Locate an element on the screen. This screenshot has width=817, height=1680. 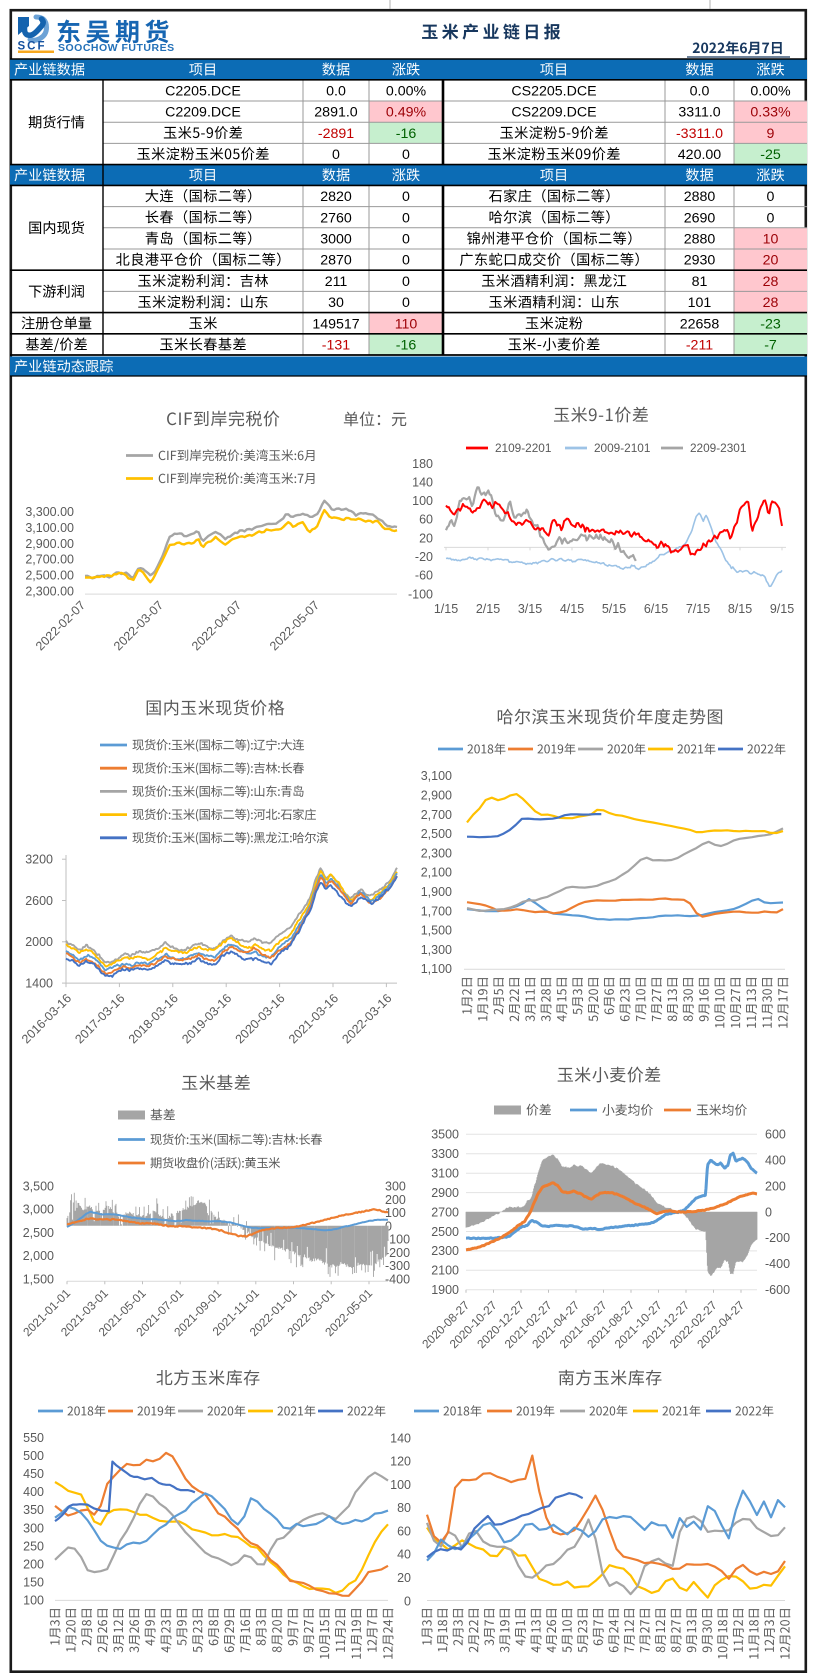
svg-text: 420.00 is located at coordinates (700, 155).